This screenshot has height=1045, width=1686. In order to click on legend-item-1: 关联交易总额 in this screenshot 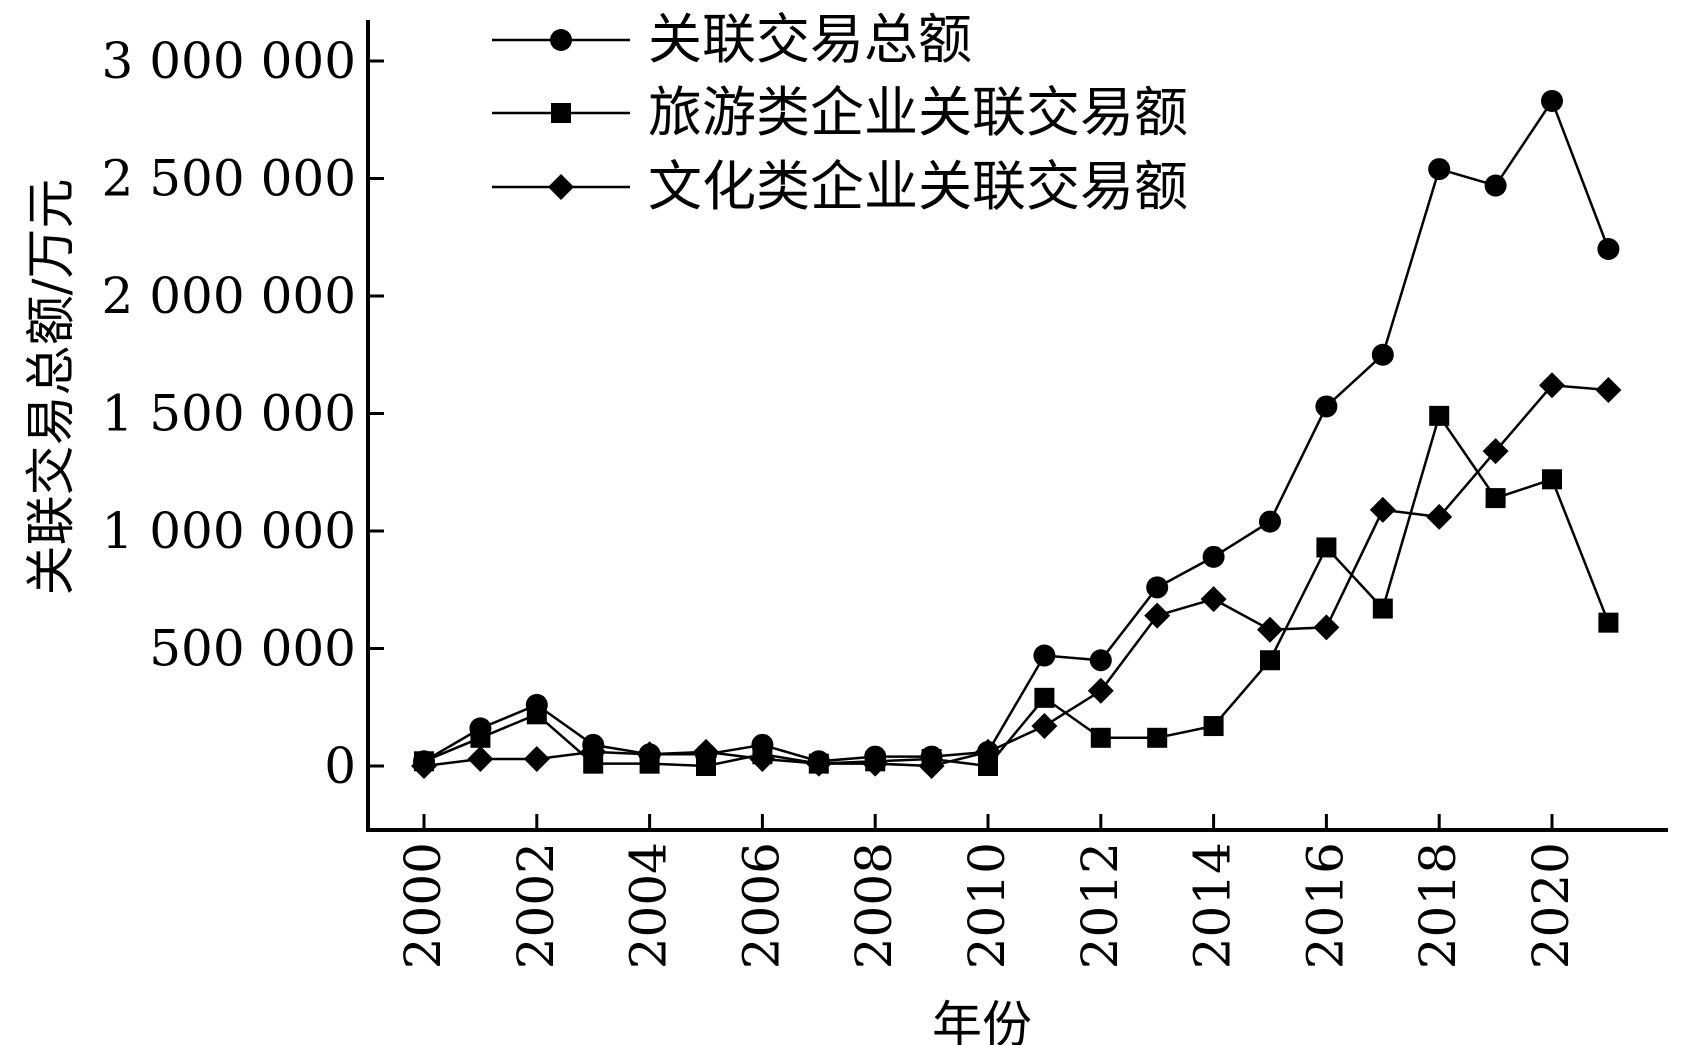, I will do `click(732, 39)`.